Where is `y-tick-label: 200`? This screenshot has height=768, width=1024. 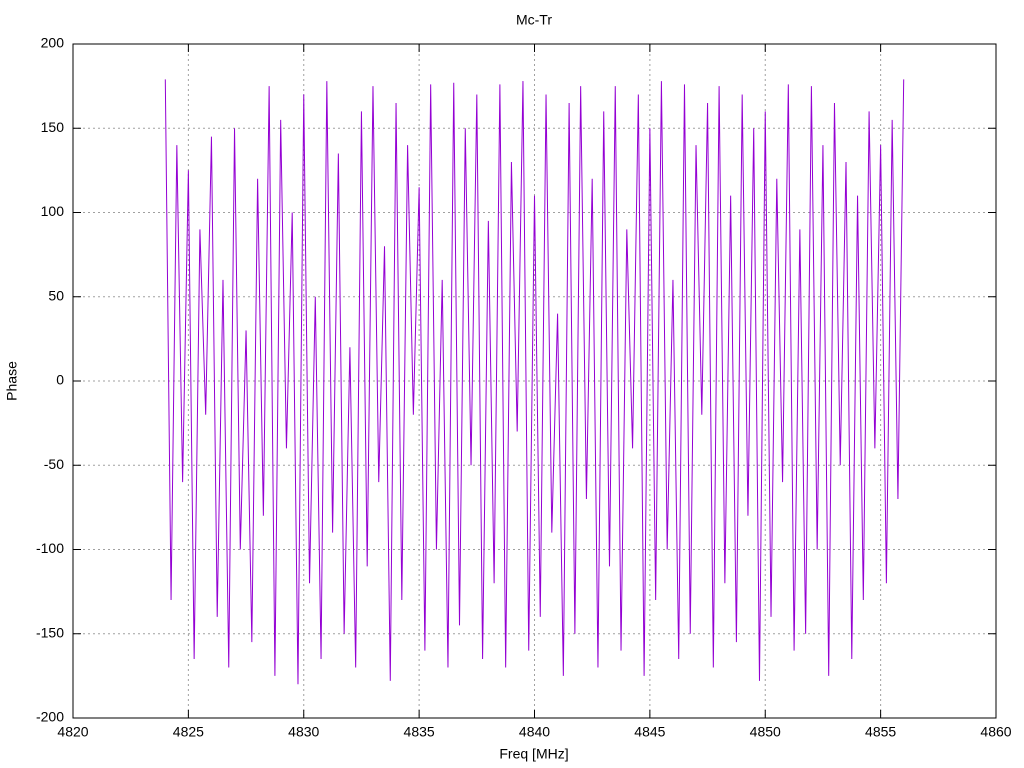 y-tick-label: 200 is located at coordinates (53, 43).